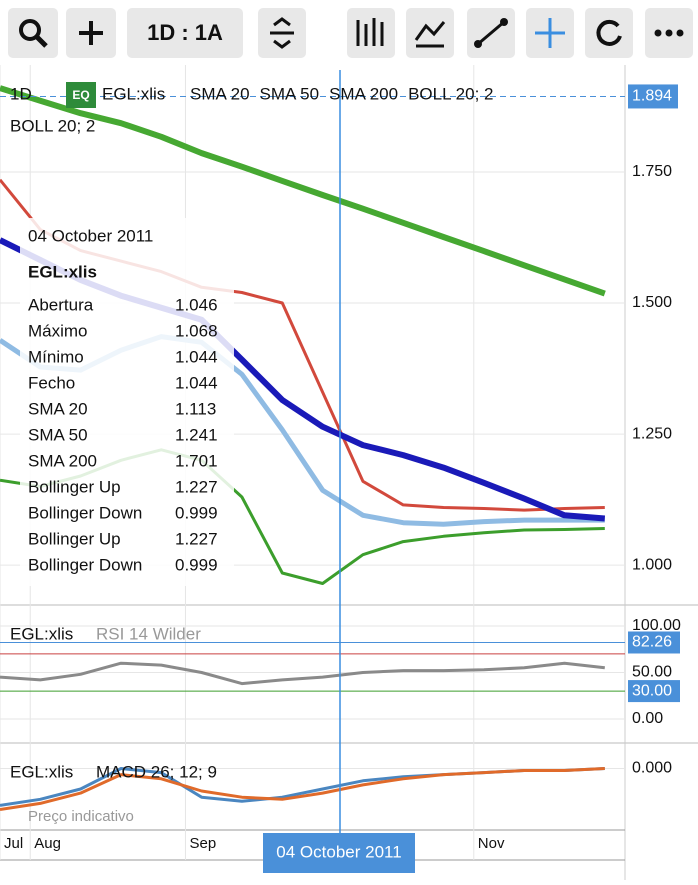 This screenshot has height=885, width=698. I want to click on tooltip-date: 04 October 2011, so click(90, 235).